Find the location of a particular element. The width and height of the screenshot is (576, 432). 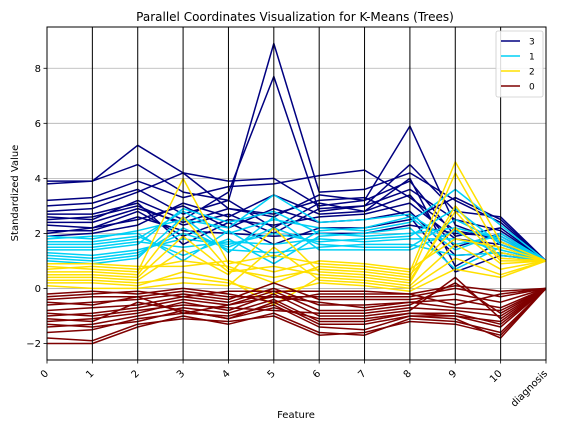

x-tick-label: 6 is located at coordinates (317, 374).